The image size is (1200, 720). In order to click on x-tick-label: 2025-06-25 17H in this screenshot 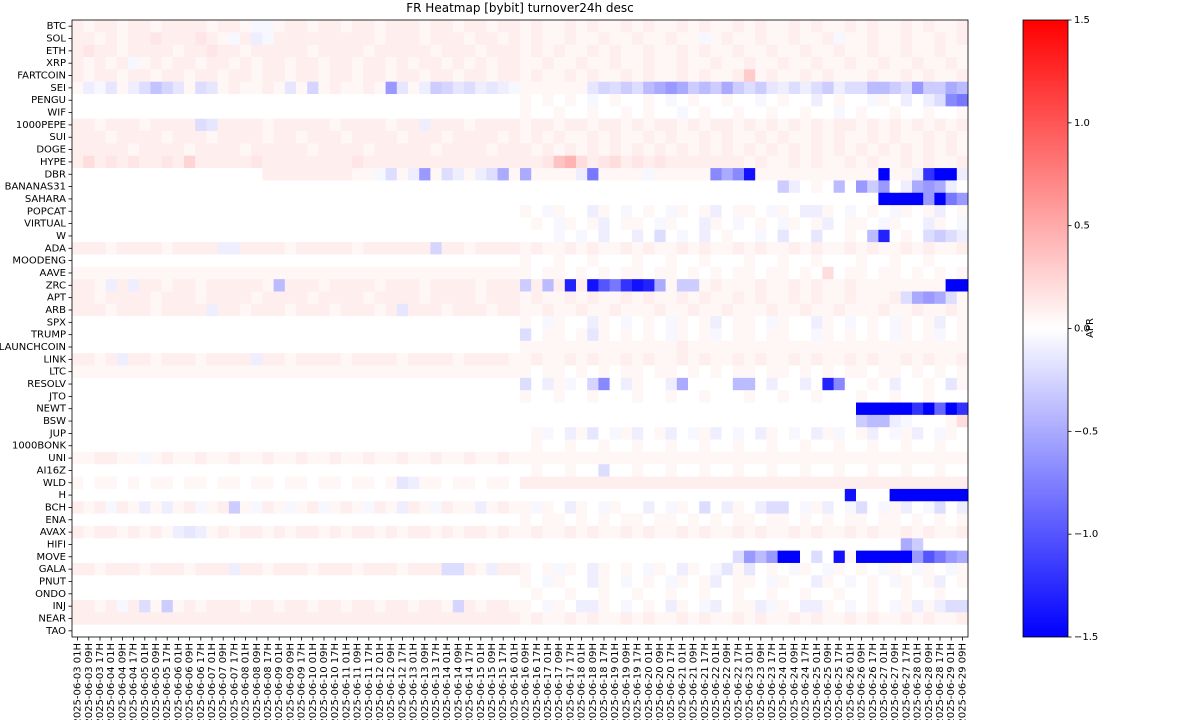, I will do `click(839, 681)`.